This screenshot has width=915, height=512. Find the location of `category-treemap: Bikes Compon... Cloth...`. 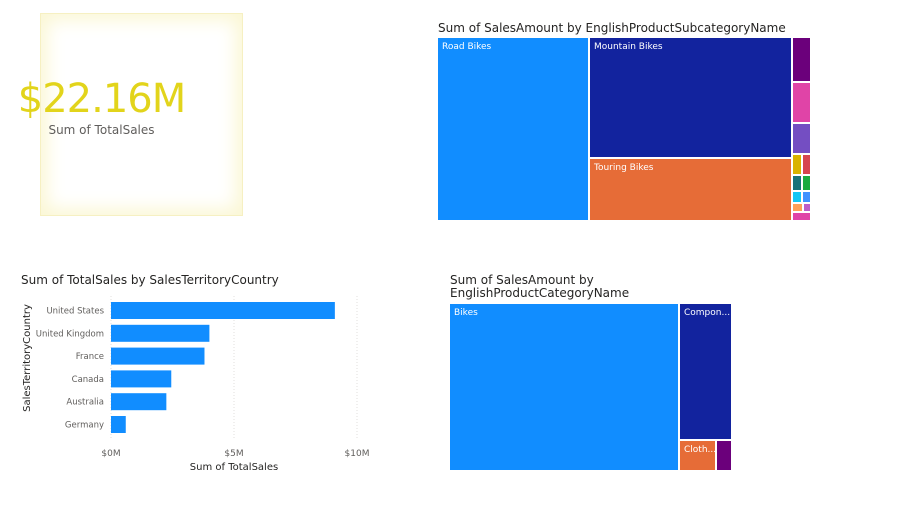

category-treemap: Bikes Compon... Cloth... is located at coordinates (590, 387).